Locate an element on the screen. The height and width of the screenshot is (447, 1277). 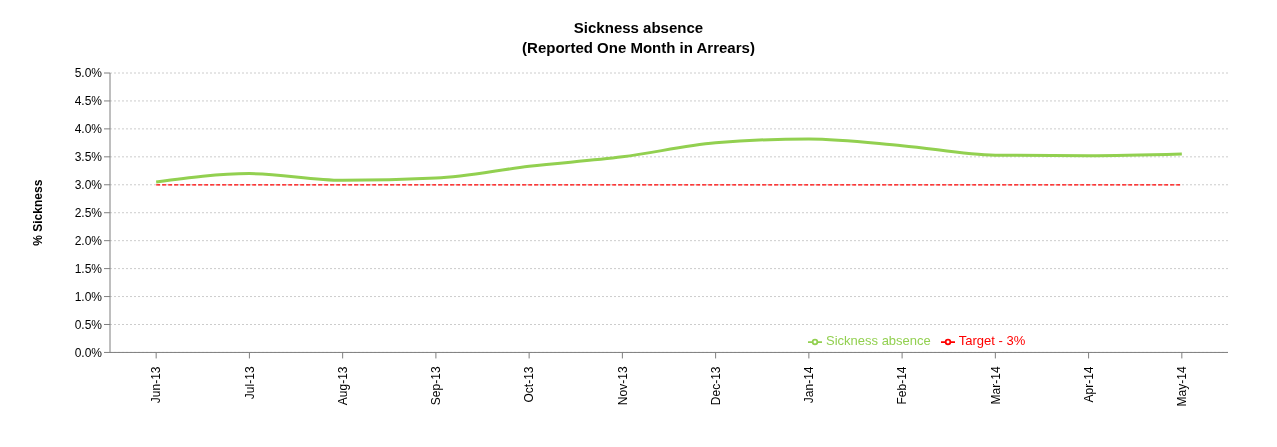
x-tick-label: Jan-14 is located at coordinates (809, 385).